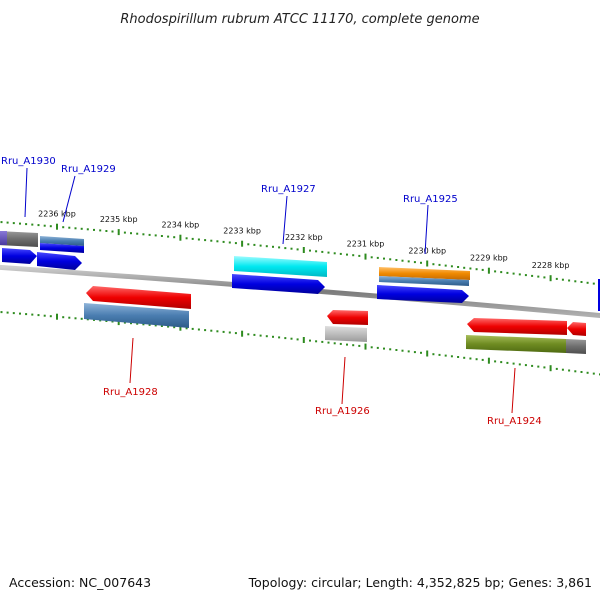  Describe the element at coordinates (242, 231) in the screenshot. I see `kbp-tick-label: 2233 kbp` at that location.